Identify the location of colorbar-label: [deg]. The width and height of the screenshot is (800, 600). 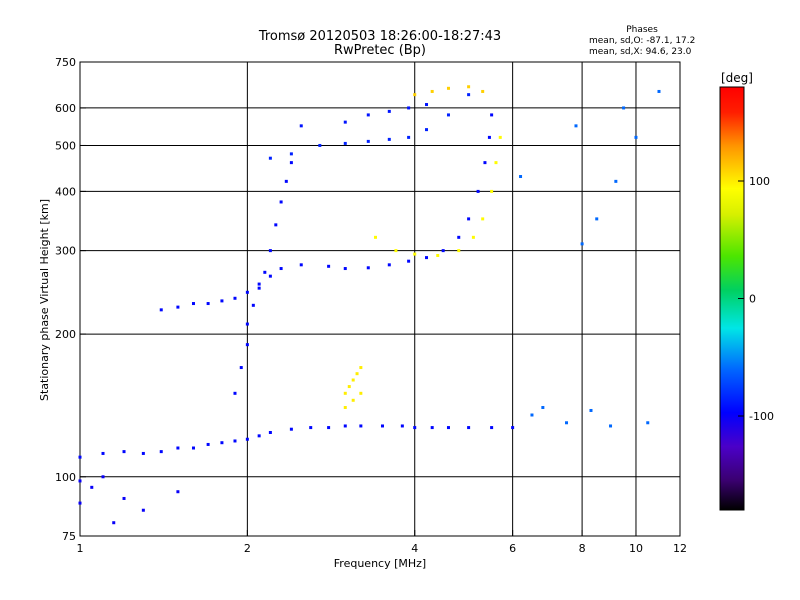
(737, 78).